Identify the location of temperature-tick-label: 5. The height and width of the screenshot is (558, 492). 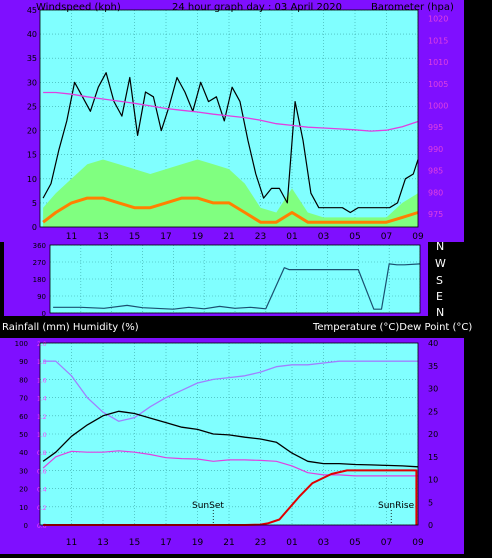
(430, 502).